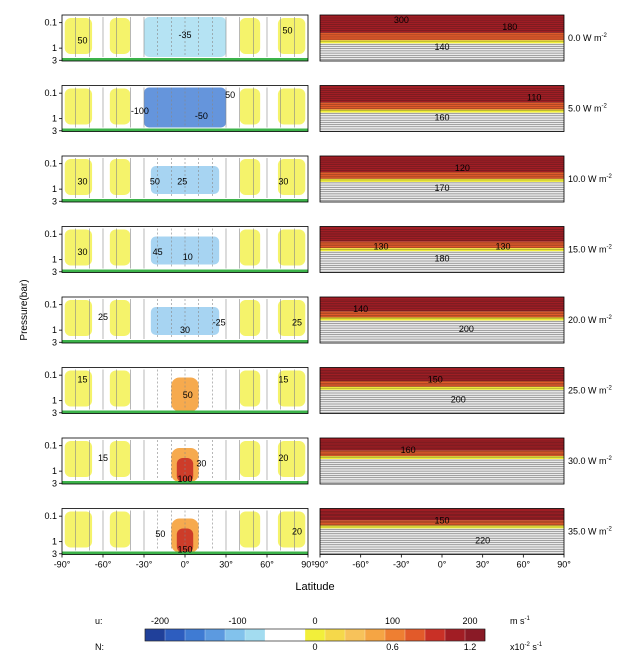 The height and width of the screenshot is (658, 633). I want to click on contour-label: -100, so click(140, 111).